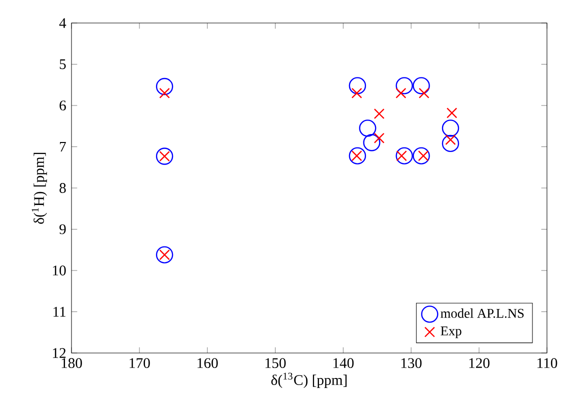 The image size is (564, 403). Describe the element at coordinates (276, 363) in the screenshot. I see `x-tick-label: 150` at that location.